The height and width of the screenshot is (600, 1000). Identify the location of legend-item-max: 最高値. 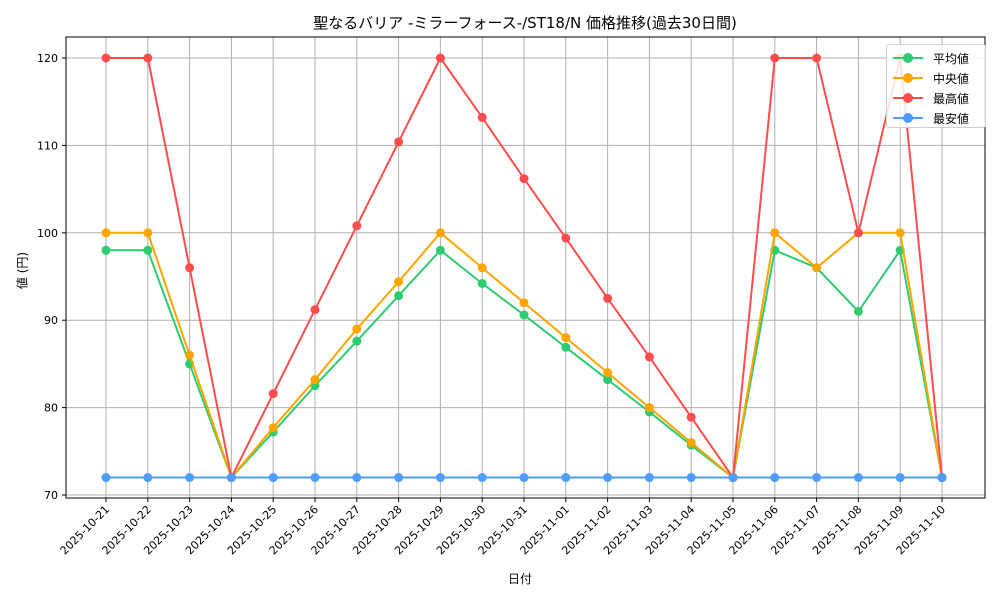
(936, 98).